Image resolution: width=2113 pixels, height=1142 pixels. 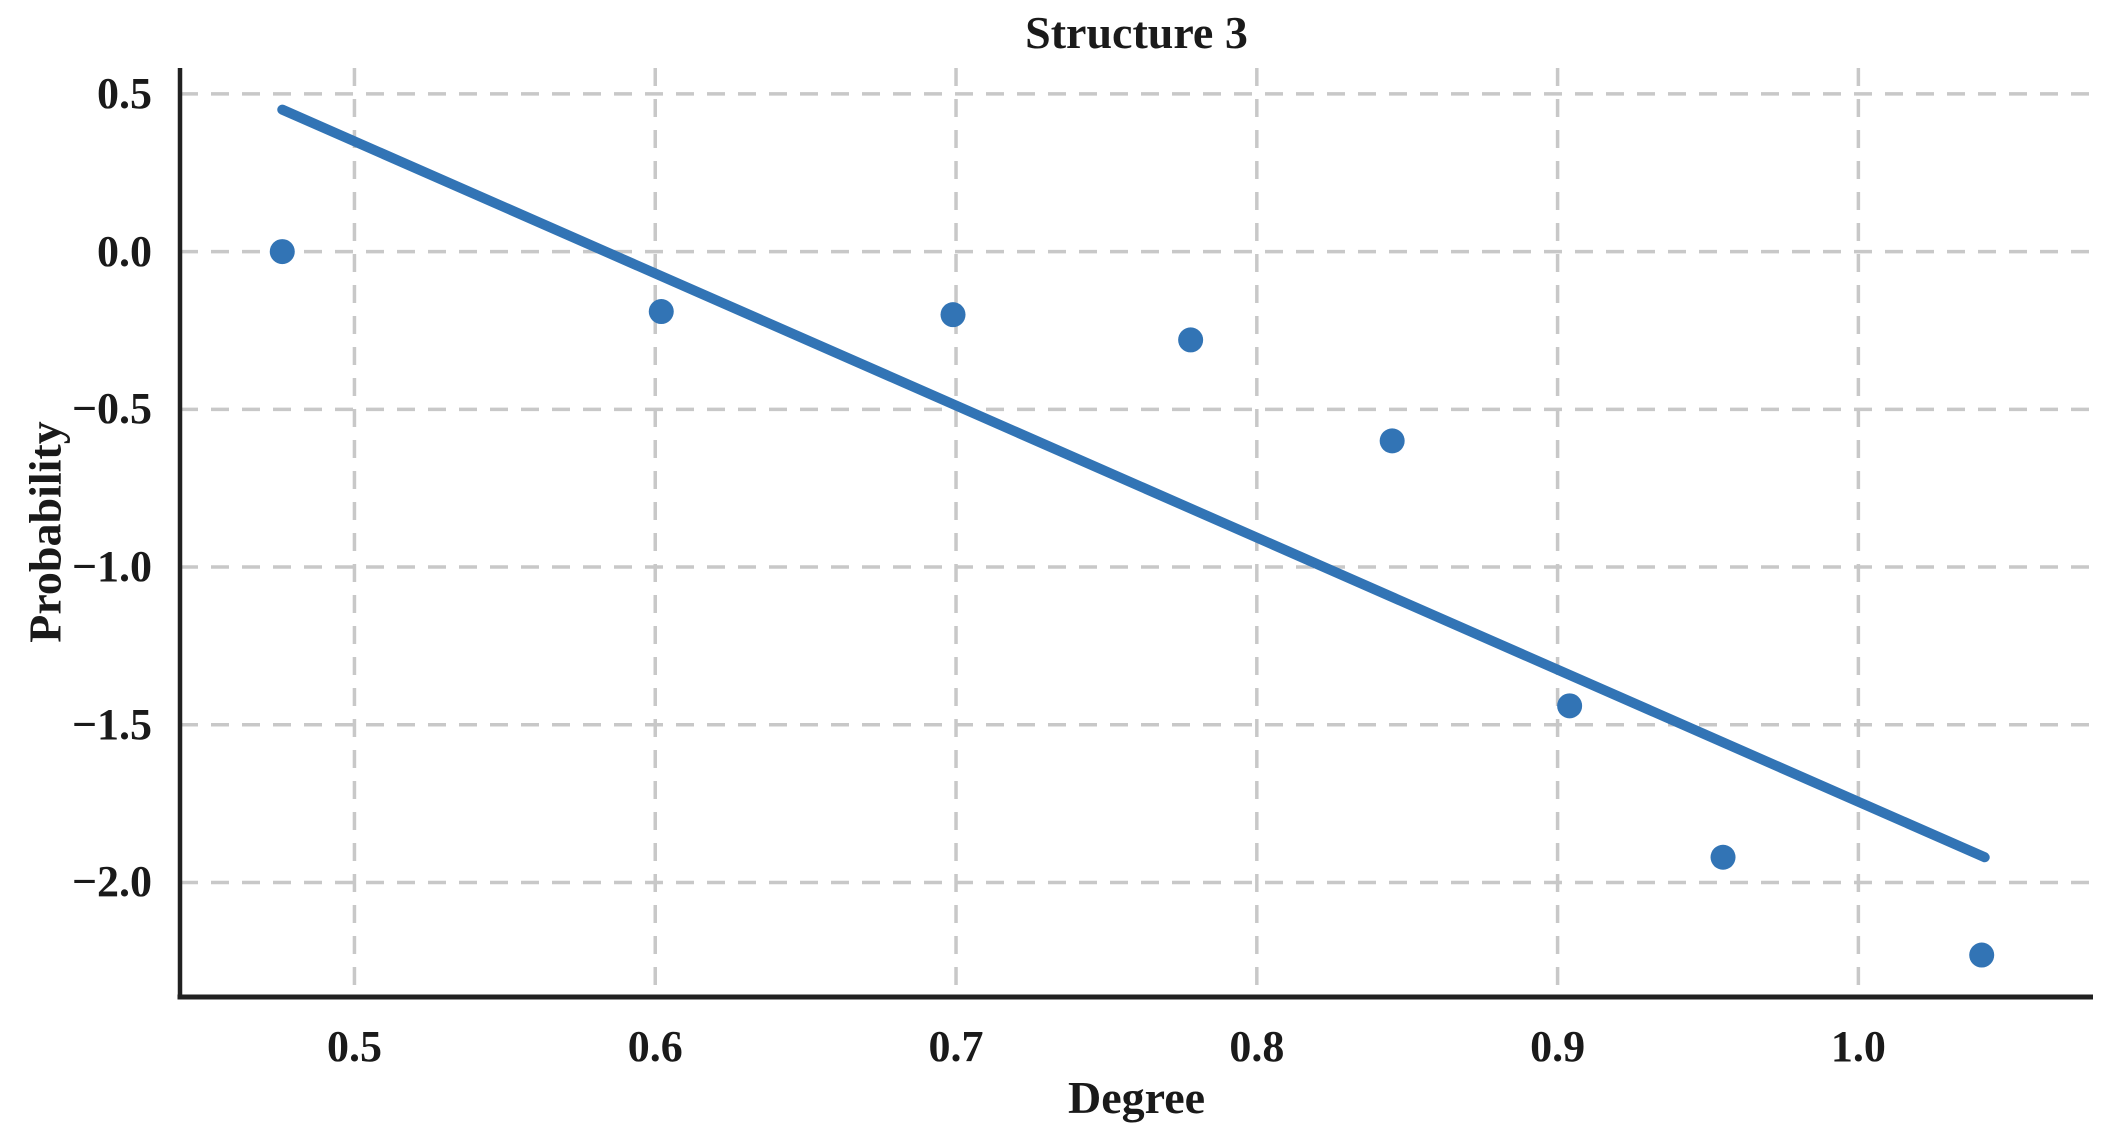 What do you see at coordinates (111, 409) in the screenshot?
I see `y-tick-label: −0.5` at bounding box center [111, 409].